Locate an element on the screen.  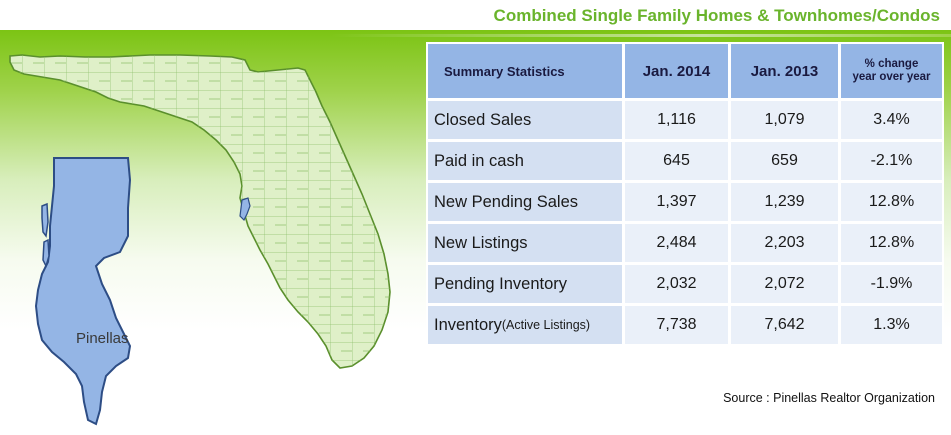
cell-inventory-2013: 7,642 is located at coordinates (784, 325).